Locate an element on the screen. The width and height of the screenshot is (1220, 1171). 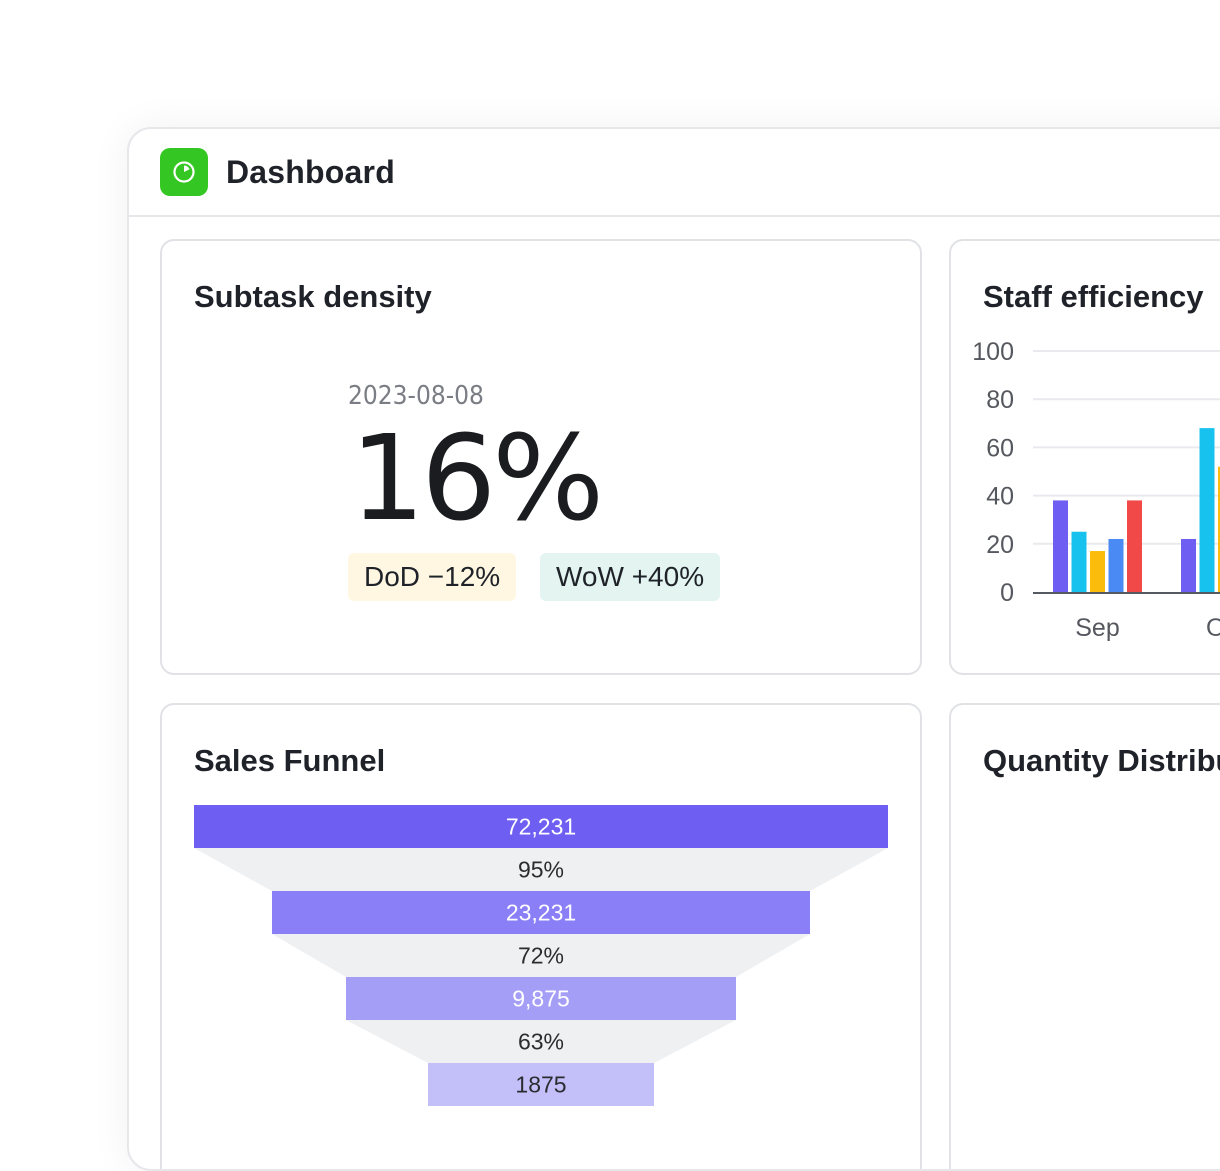
staff-efficiency-card: Staff efficiency 0 20 40 60 80 100 Sep Oct is located at coordinates (1084, 457).